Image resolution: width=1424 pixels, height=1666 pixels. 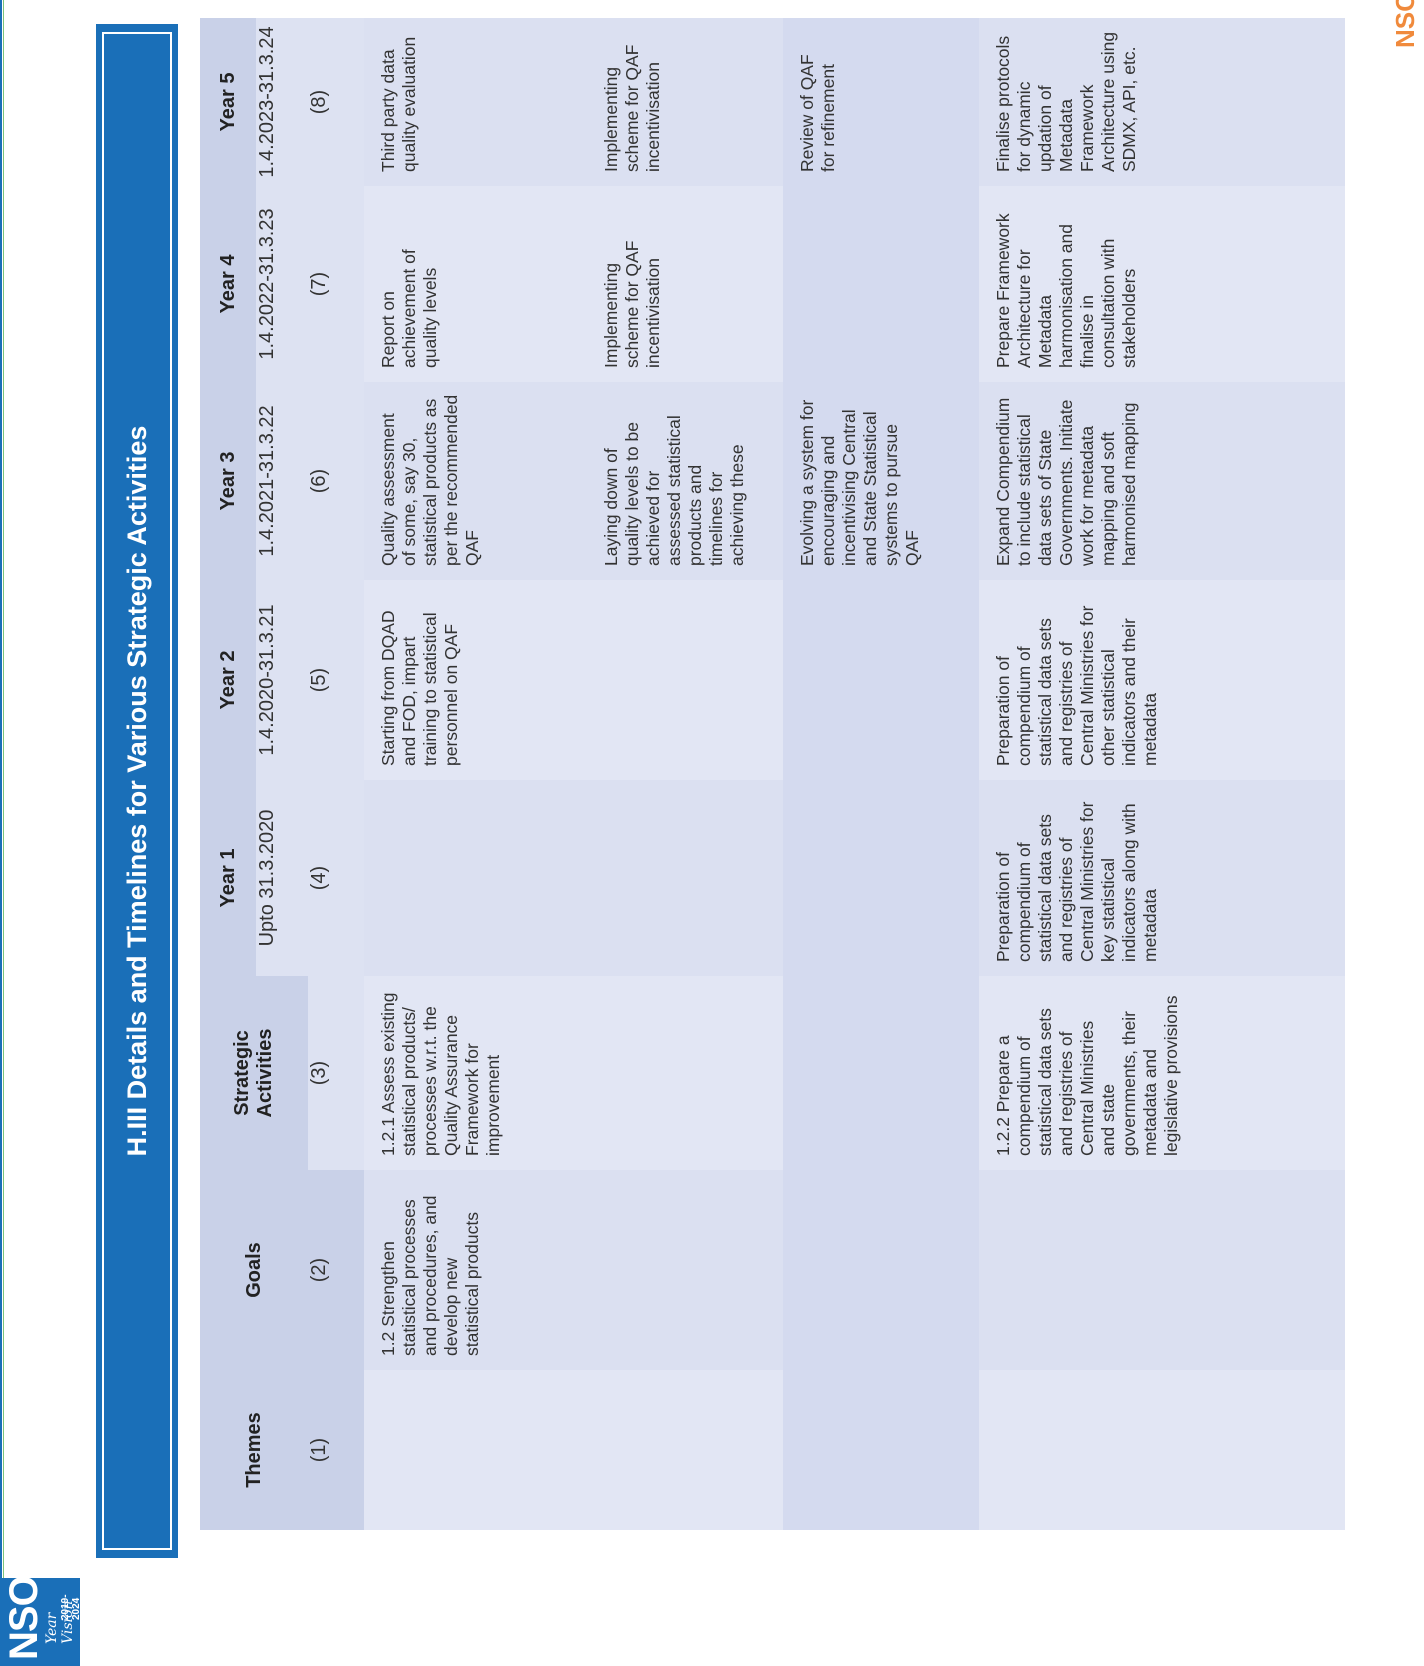 I want to click on header-year4: Year 4, so click(x=228, y=284).